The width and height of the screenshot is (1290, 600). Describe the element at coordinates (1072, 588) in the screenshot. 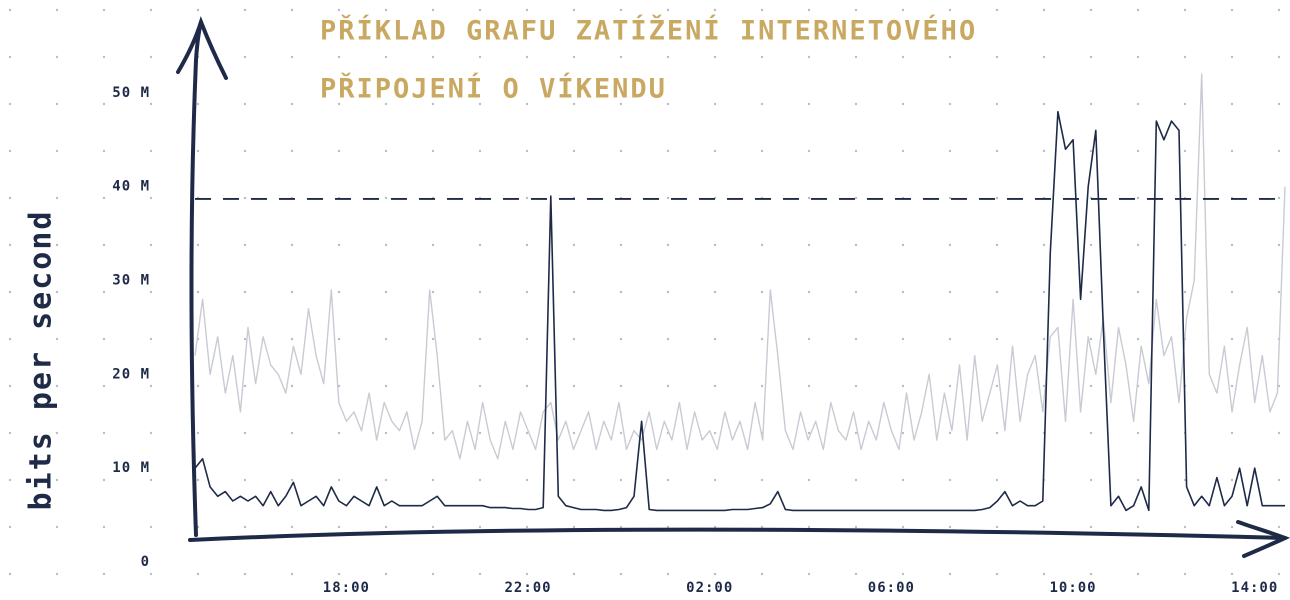

I see `x-tick-label: 10:00` at that location.